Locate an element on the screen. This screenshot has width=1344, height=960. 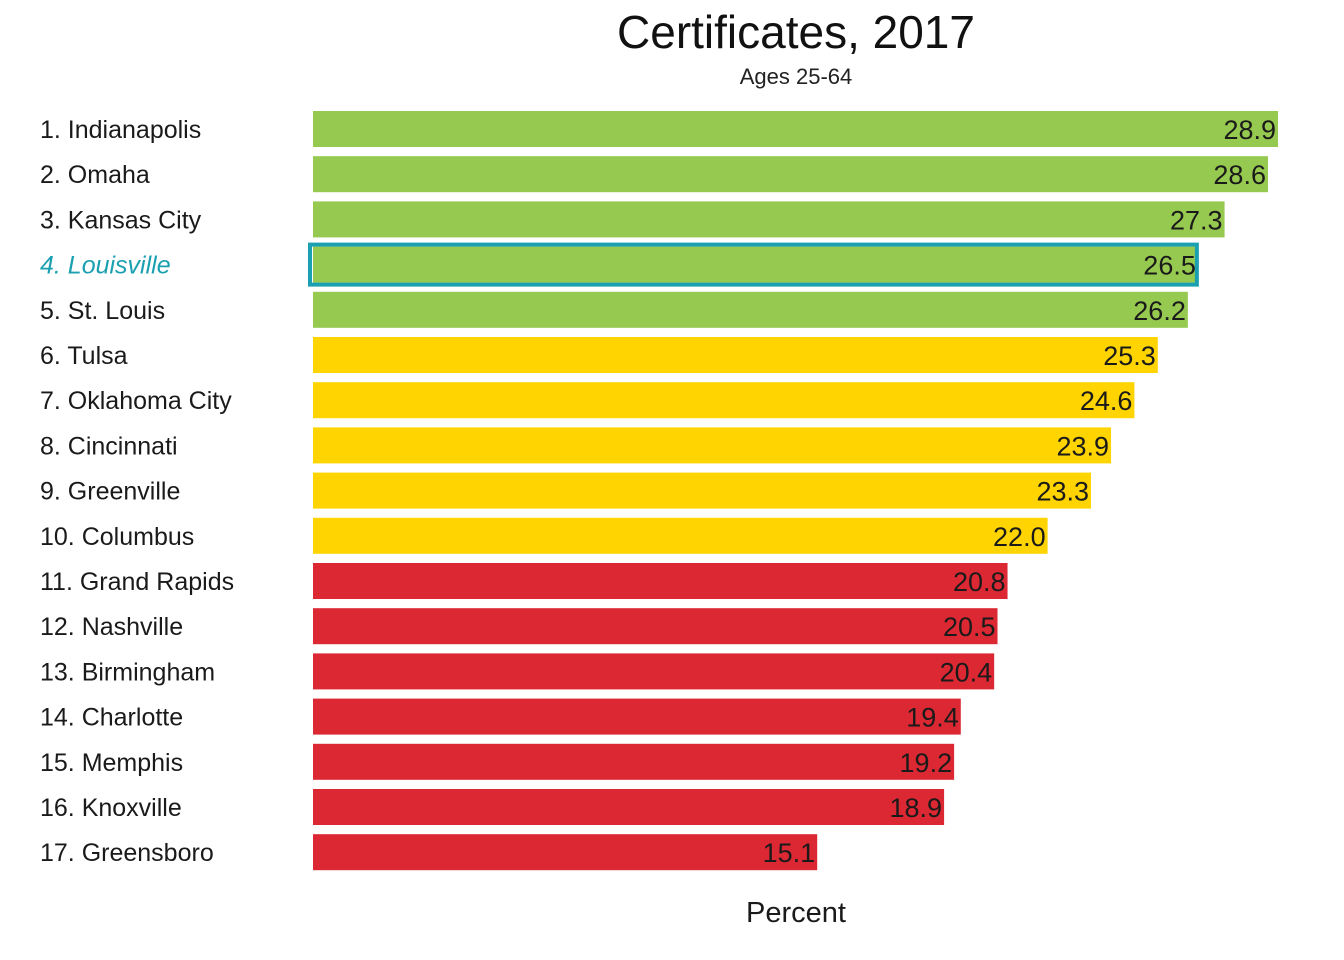
highlight-outline is located at coordinates (753, 264).